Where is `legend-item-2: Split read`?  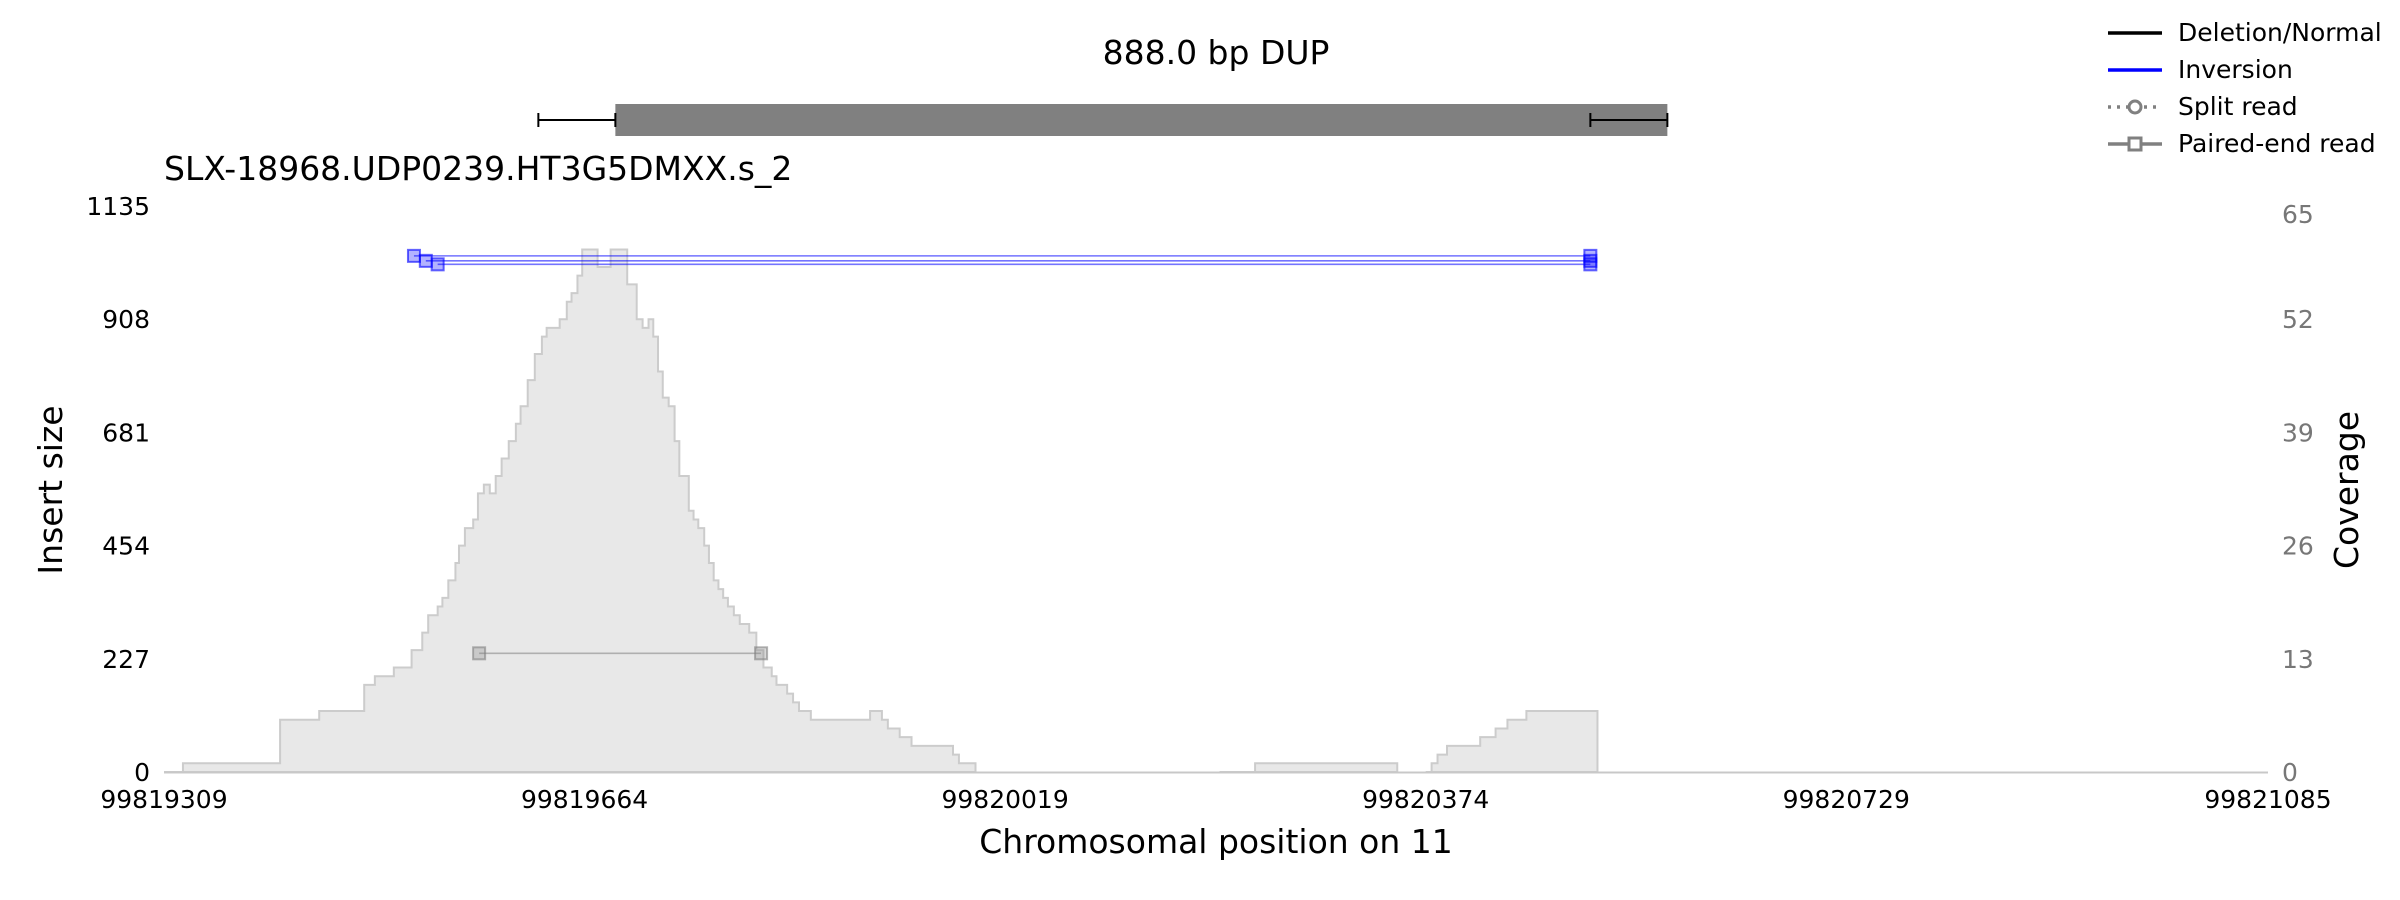
legend-item-2: Split read is located at coordinates (2203, 106).